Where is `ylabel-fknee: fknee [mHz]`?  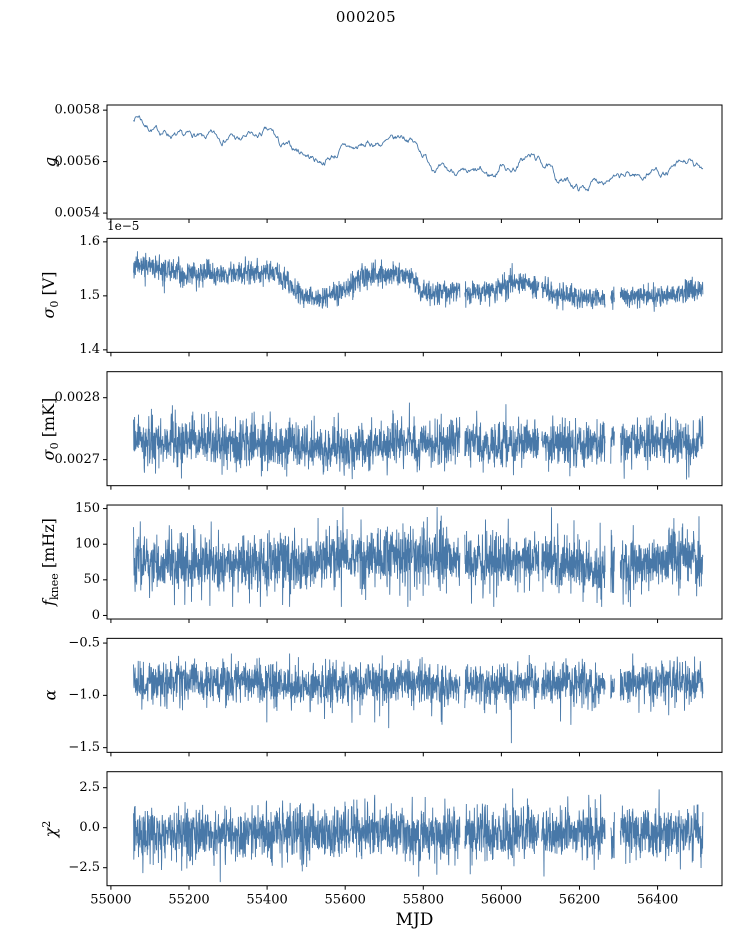
ylabel-fknee: fknee [mHz] is located at coordinates (50, 562).